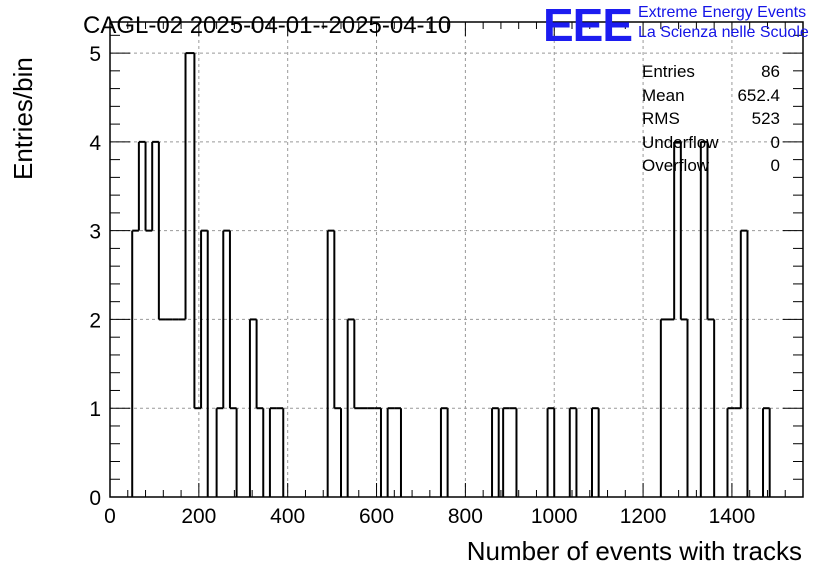 This screenshot has height=572, width=836. I want to click on x-tick-label: 800, so click(465, 516).